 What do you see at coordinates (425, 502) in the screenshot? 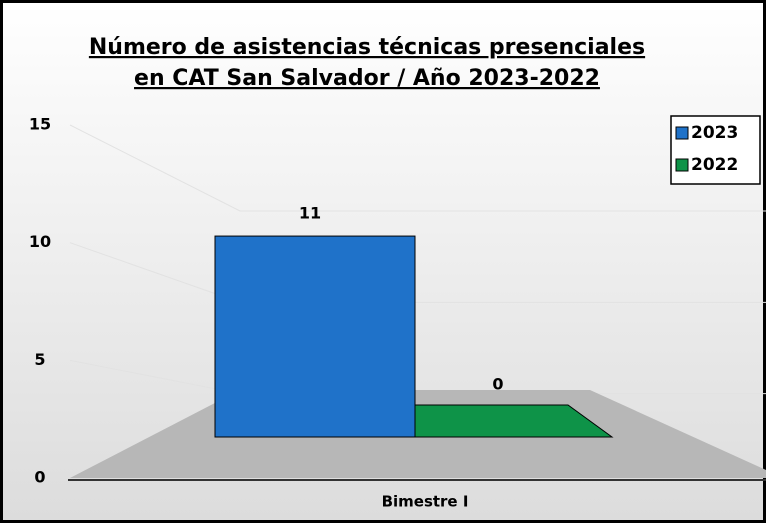
I see `x-tick-label: Bimestre I` at bounding box center [425, 502].